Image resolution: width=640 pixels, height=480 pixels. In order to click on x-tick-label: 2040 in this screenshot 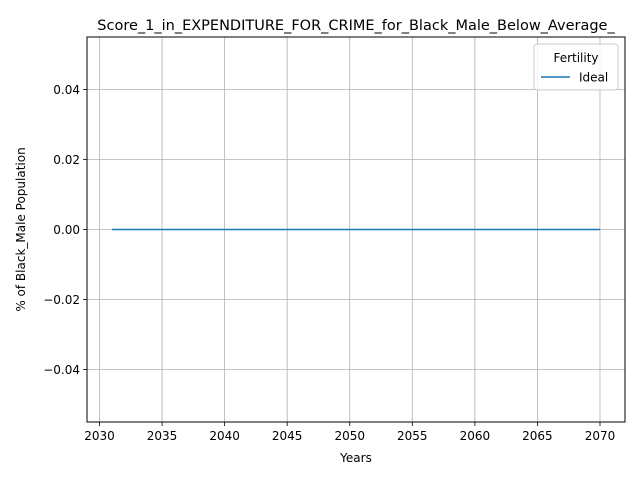, I will do `click(224, 436)`.